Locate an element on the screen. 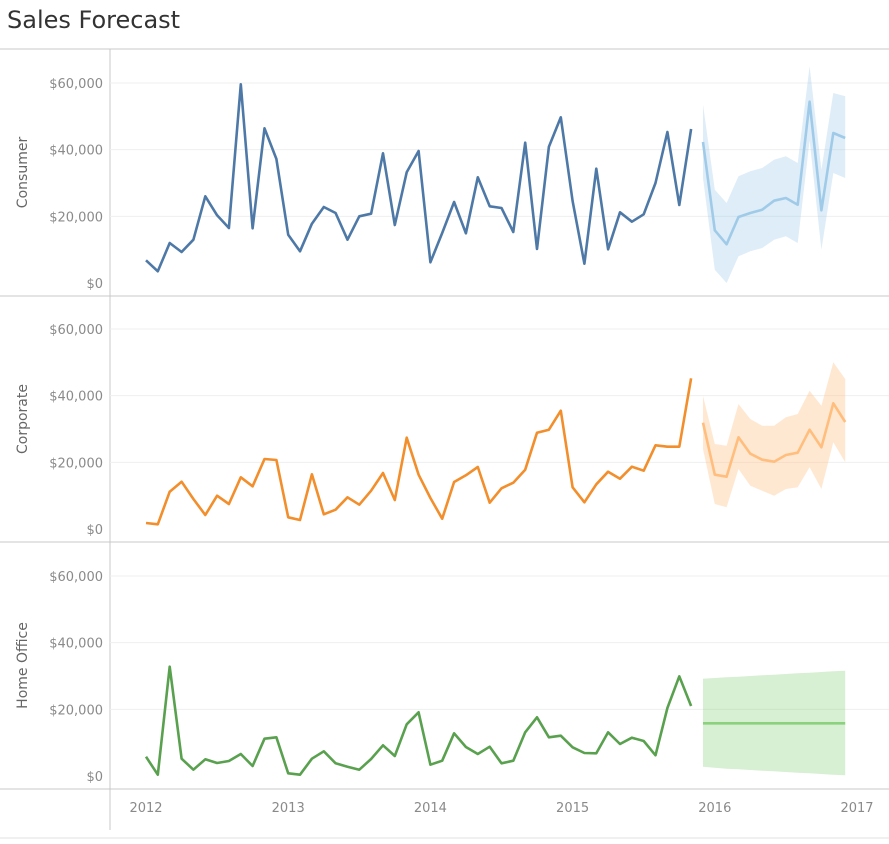  x-tick-label-2012: 2012 is located at coordinates (145, 808).